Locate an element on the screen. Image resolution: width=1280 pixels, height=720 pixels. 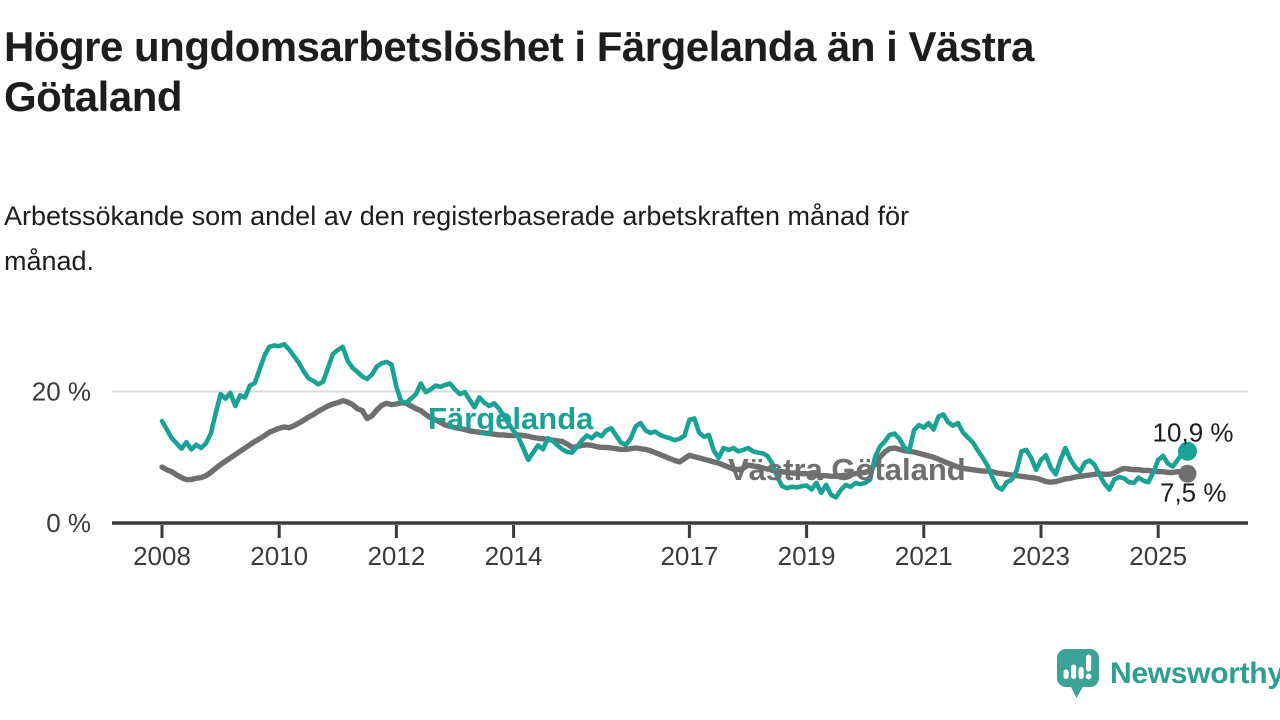
x-tick-label-2023: 2023 is located at coordinates (1041, 556).